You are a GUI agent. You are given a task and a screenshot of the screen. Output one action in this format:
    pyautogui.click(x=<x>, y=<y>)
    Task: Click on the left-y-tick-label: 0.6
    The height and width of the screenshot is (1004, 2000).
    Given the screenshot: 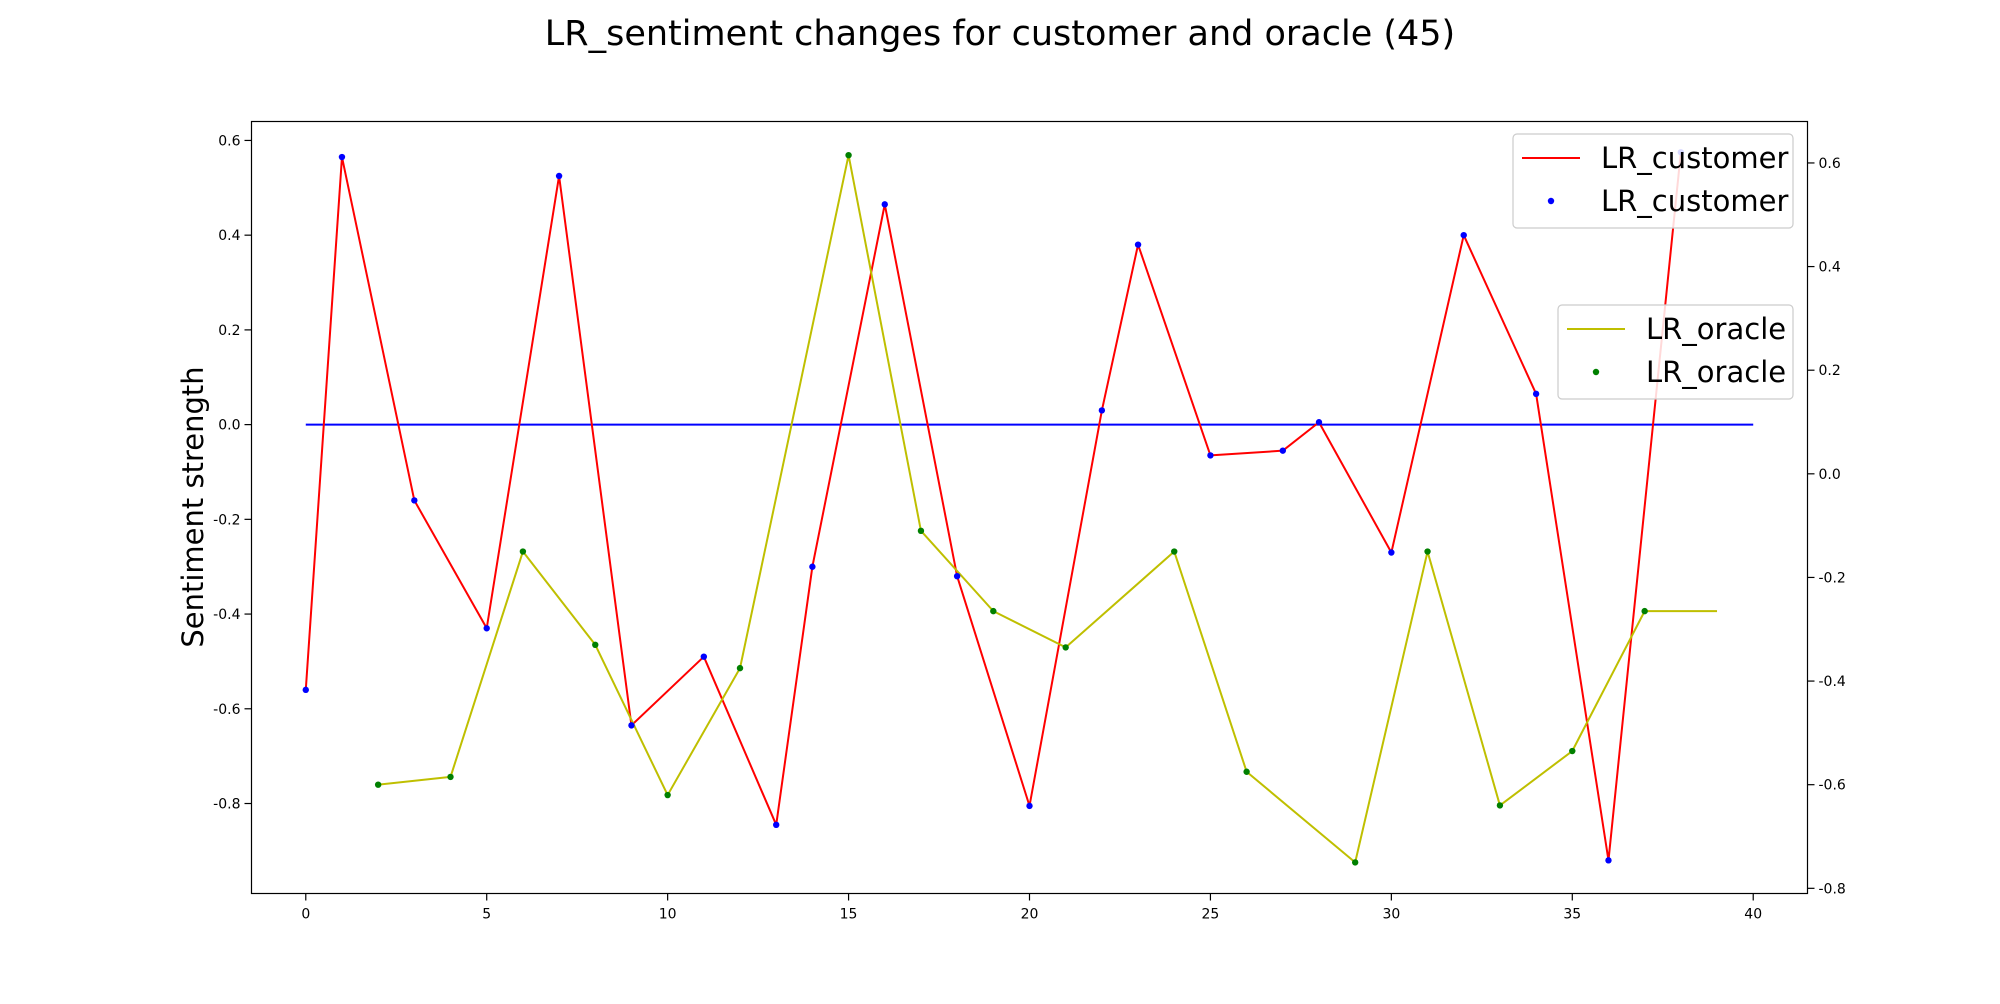 What is the action you would take?
    pyautogui.click(x=229, y=141)
    